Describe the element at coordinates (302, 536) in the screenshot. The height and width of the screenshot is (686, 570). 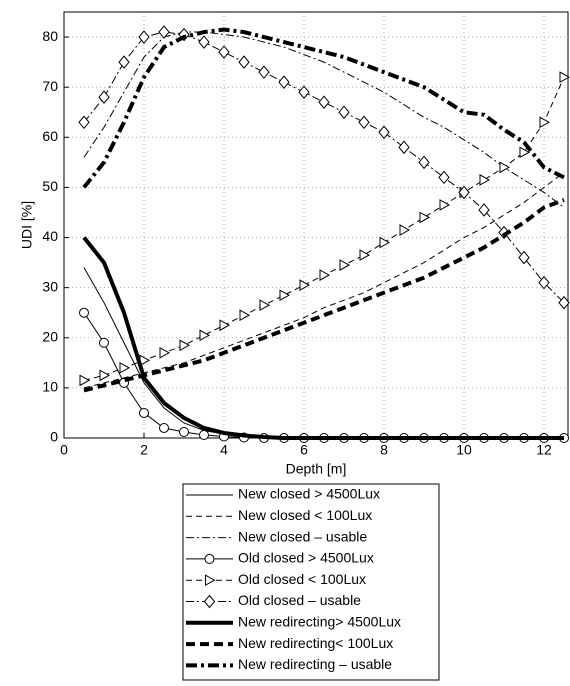
I see `legend-label: New closed – usable` at that location.